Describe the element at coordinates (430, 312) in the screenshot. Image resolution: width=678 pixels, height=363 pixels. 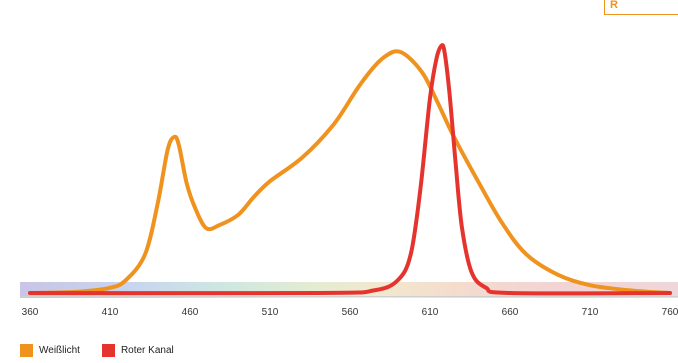
I see `x-tick-label: 610` at that location.